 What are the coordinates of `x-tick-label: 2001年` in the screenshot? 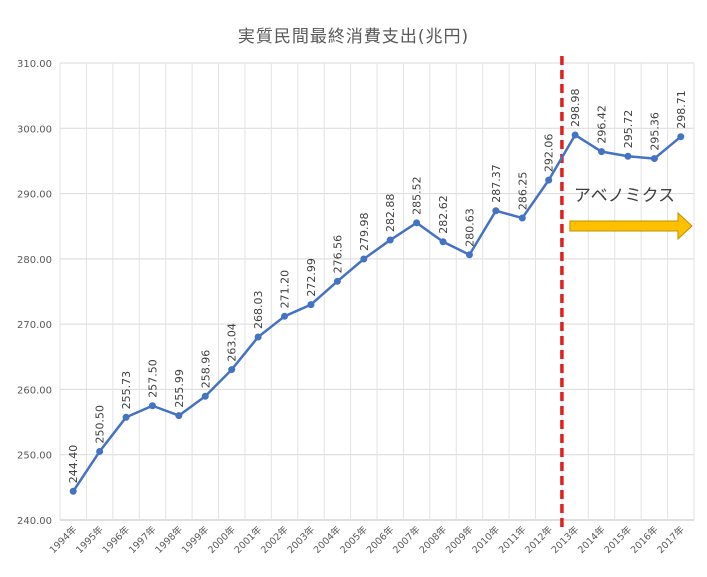 It's located at (248, 539).